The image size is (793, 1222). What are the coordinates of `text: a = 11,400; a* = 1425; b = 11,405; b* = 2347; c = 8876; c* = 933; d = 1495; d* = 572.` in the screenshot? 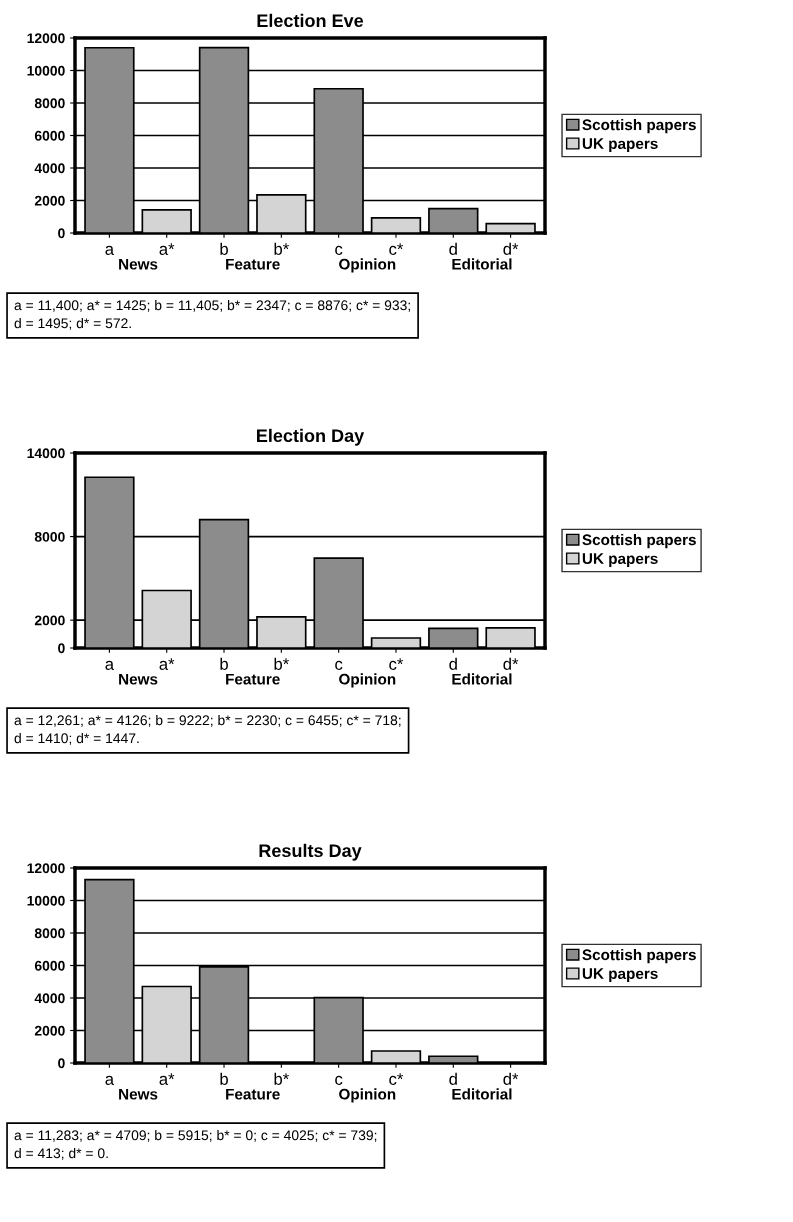 It's located at (212, 315).